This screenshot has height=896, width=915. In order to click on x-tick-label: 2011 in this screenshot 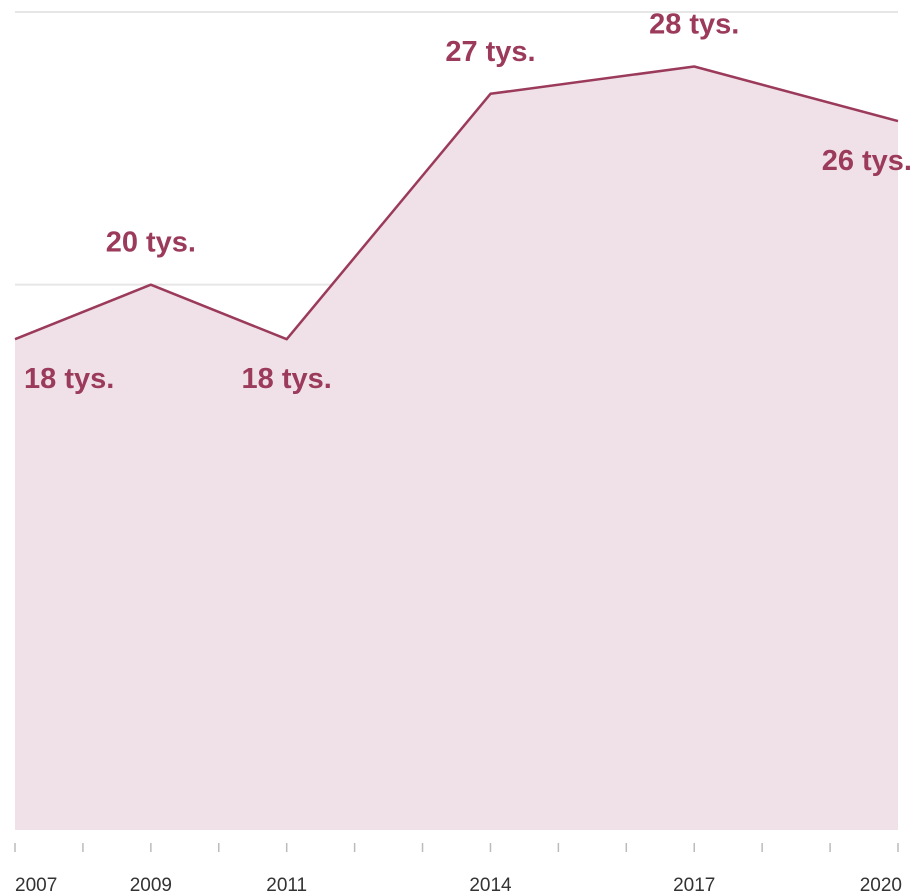, I will do `click(286, 885)`.